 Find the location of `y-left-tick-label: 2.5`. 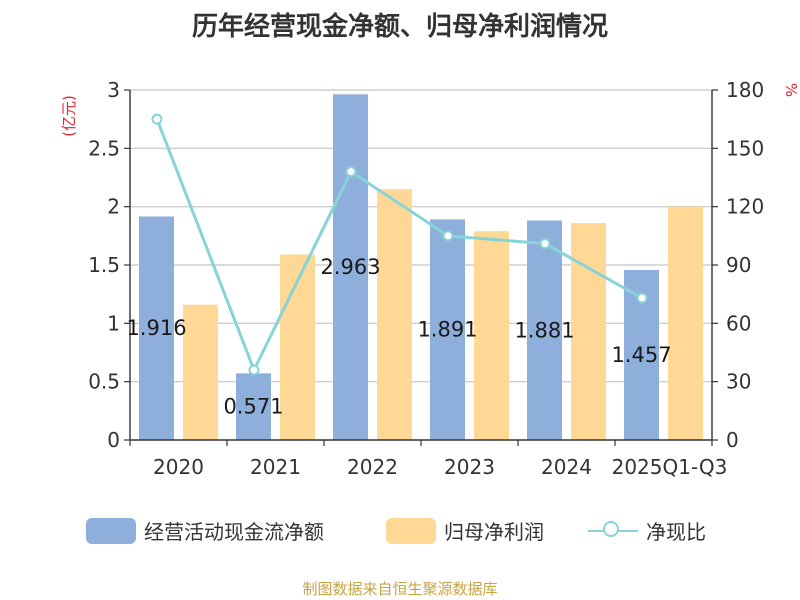

y-left-tick-label: 2.5 is located at coordinates (104, 148).